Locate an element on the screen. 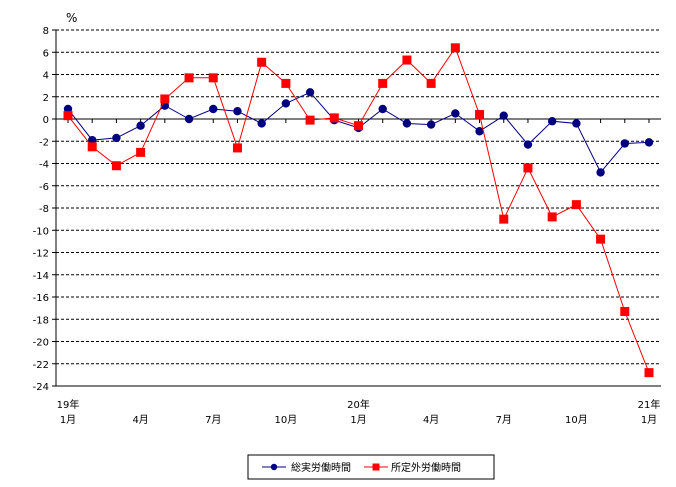 This screenshot has height=487, width=676. series-line is located at coordinates (358, 132).